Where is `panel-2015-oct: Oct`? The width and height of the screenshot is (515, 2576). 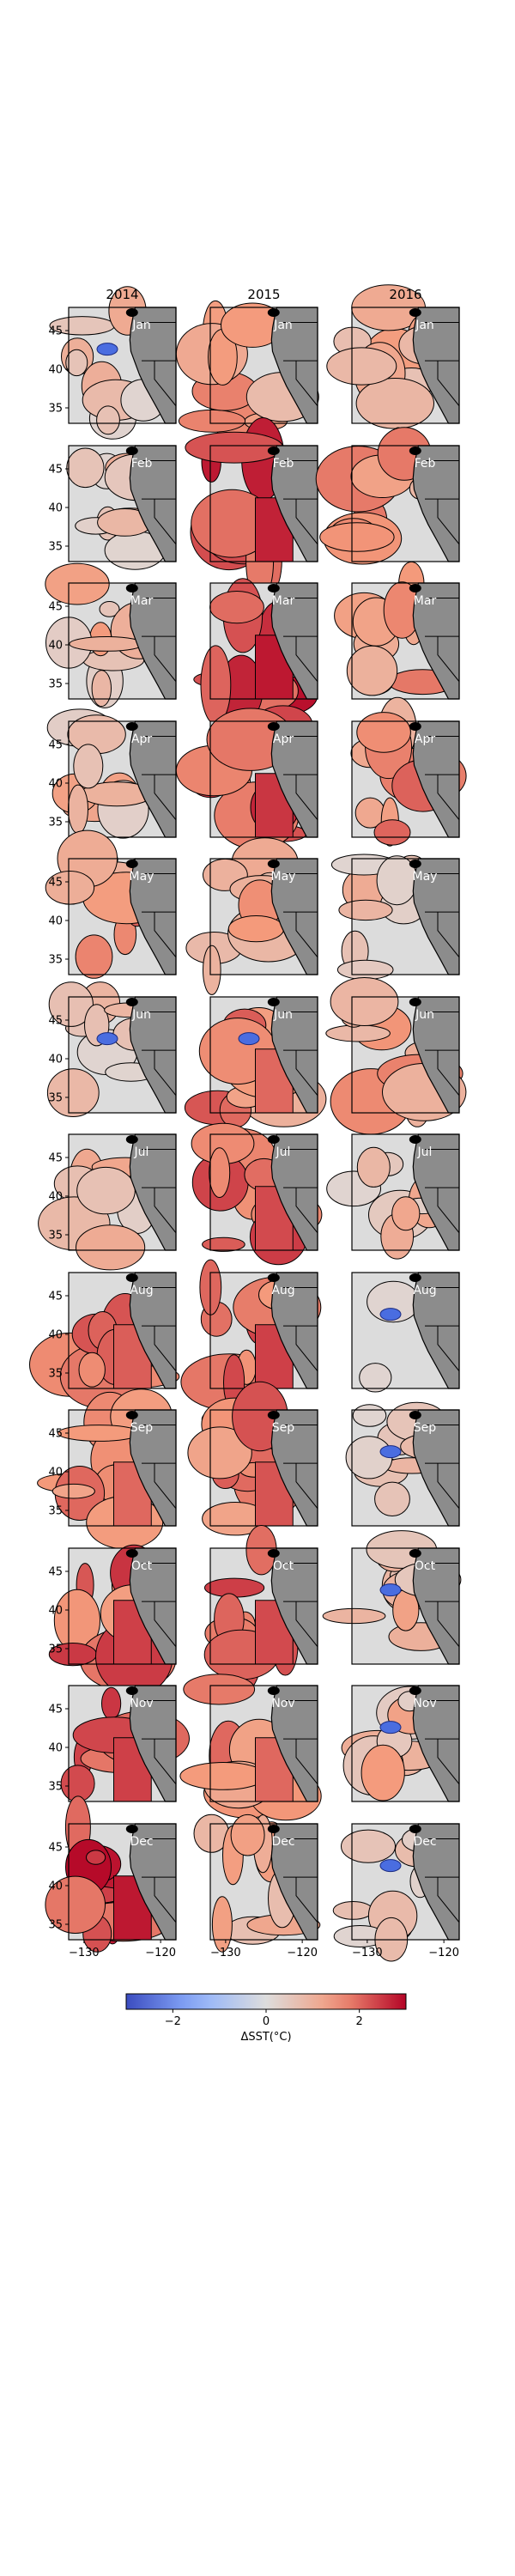
panel-2015-oct: Oct is located at coordinates (260, 1609).